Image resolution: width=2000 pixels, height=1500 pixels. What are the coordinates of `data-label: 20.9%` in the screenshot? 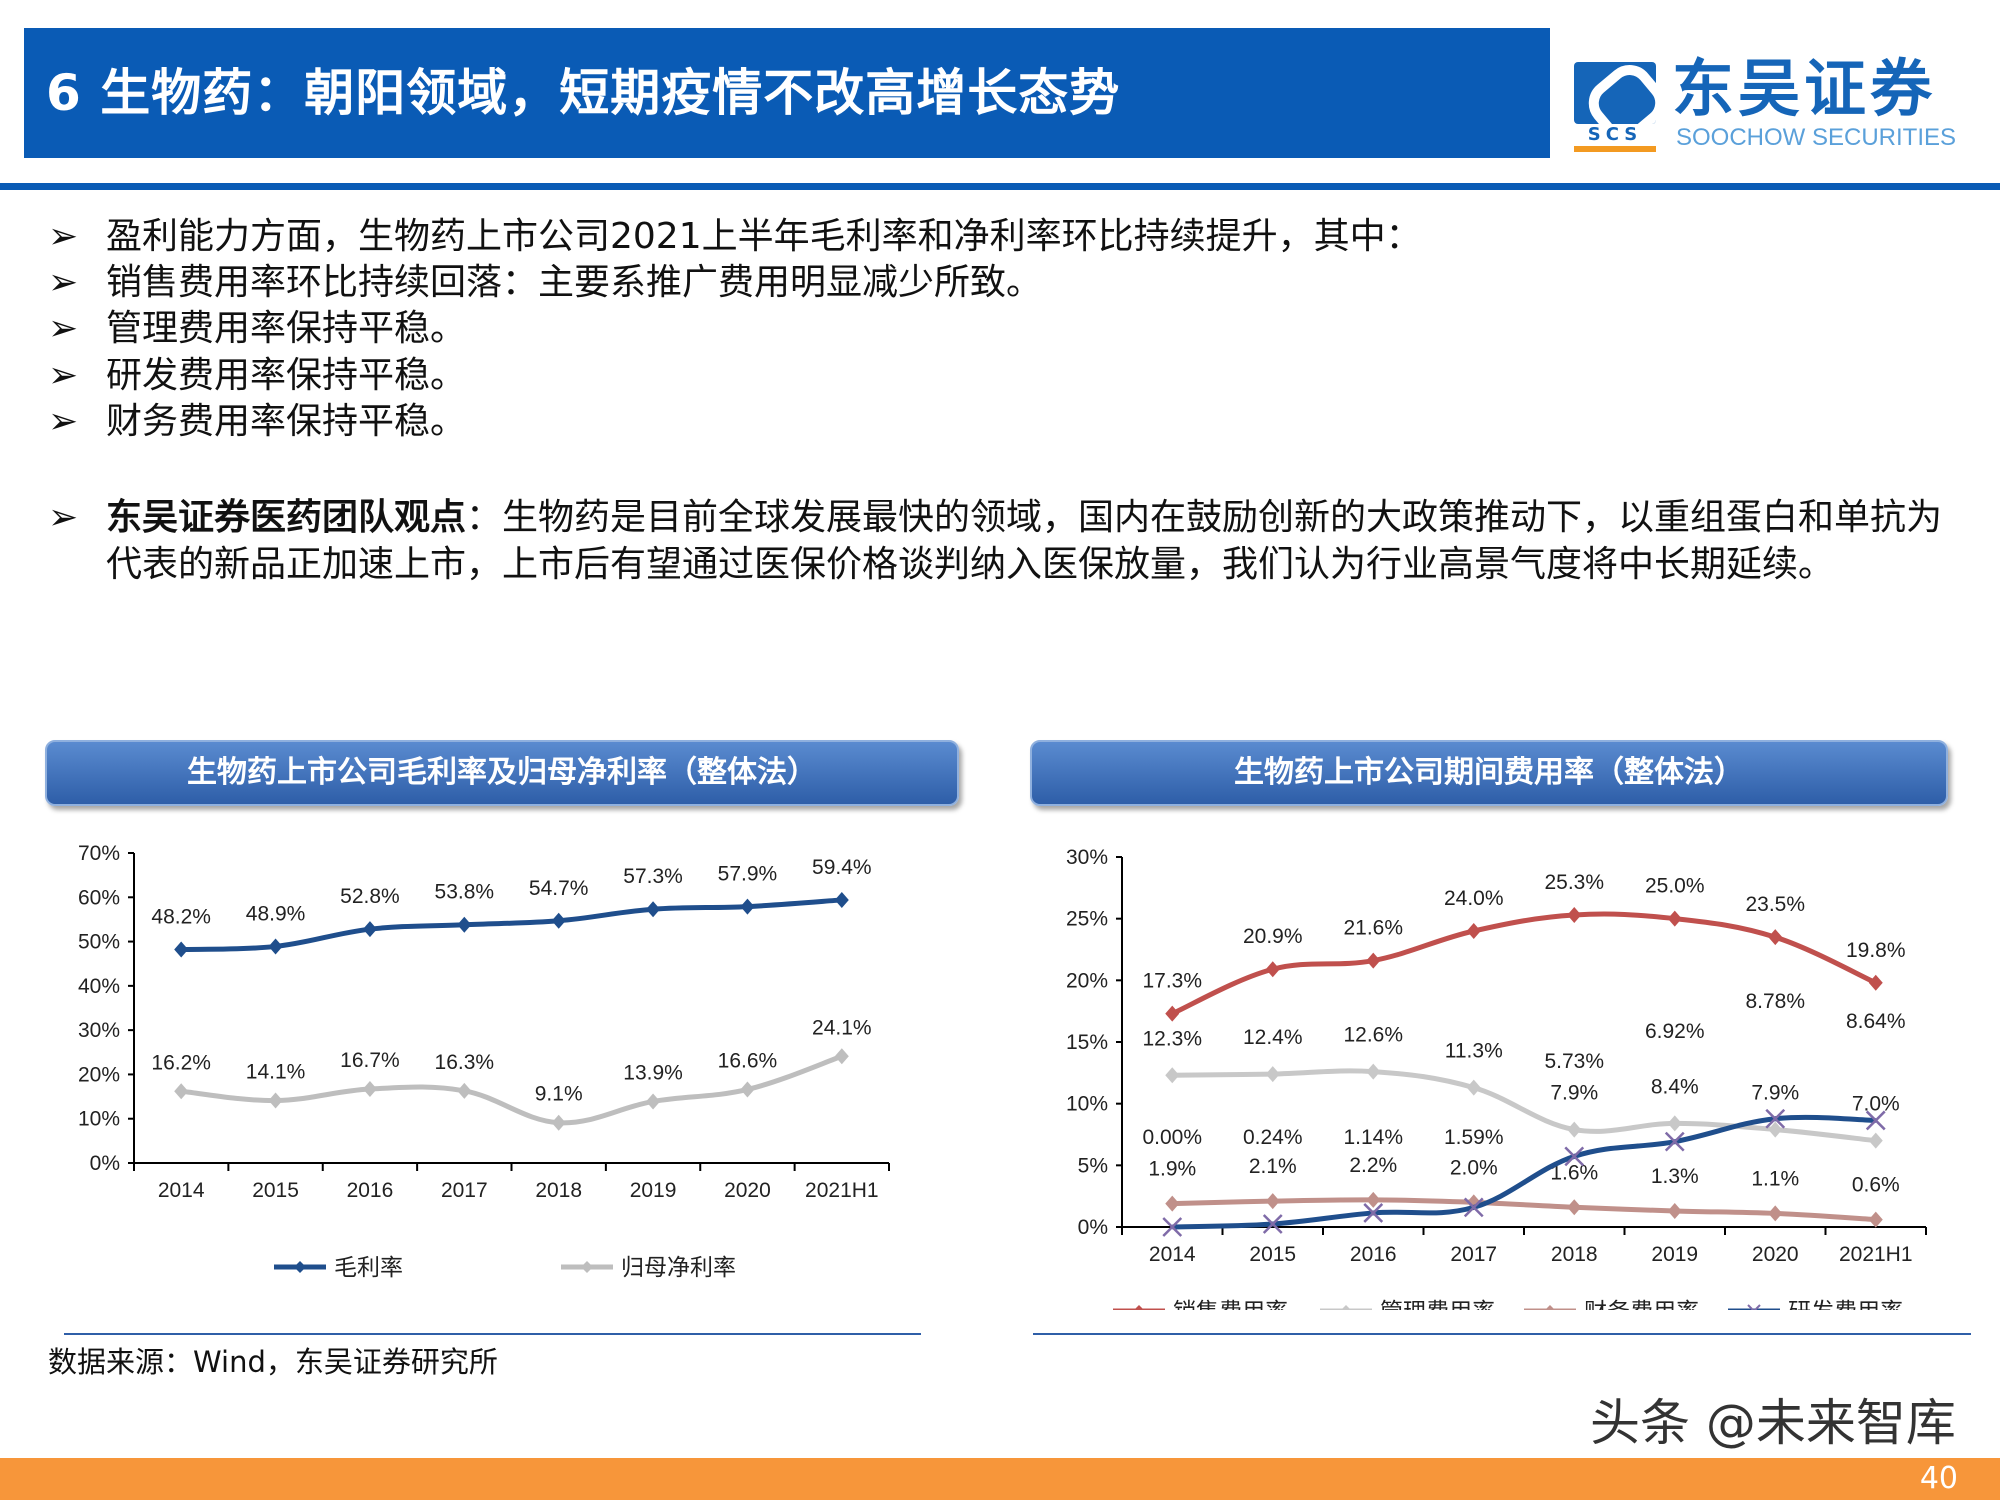 It's located at (1273, 936).